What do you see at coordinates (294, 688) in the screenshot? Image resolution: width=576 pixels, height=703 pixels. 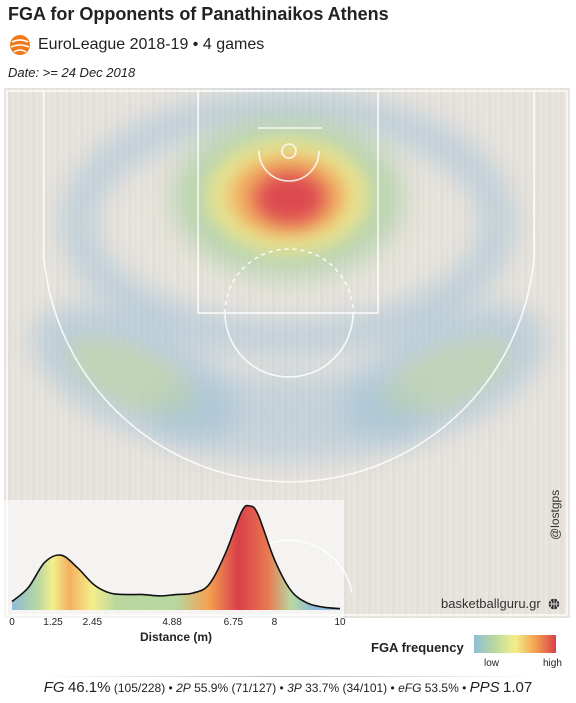 I see `p3-label: 3P` at bounding box center [294, 688].